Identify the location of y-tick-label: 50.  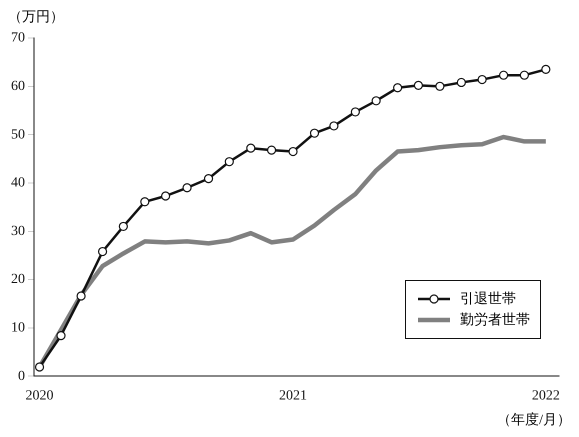
(18, 134).